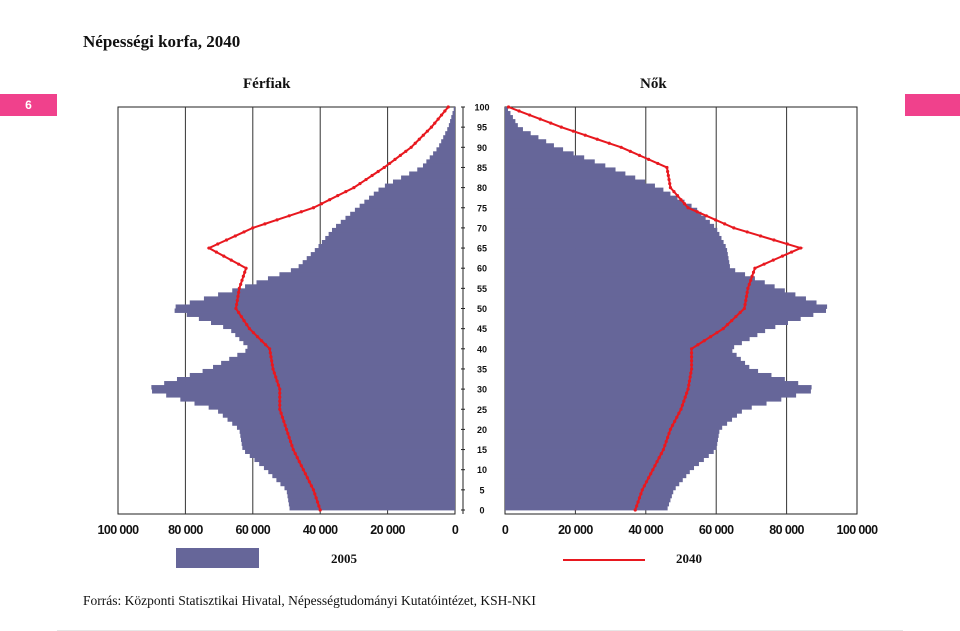 This screenshot has height=631, width=960. Describe the element at coordinates (482, 148) in the screenshot. I see `age-tick-label: 90` at that location.